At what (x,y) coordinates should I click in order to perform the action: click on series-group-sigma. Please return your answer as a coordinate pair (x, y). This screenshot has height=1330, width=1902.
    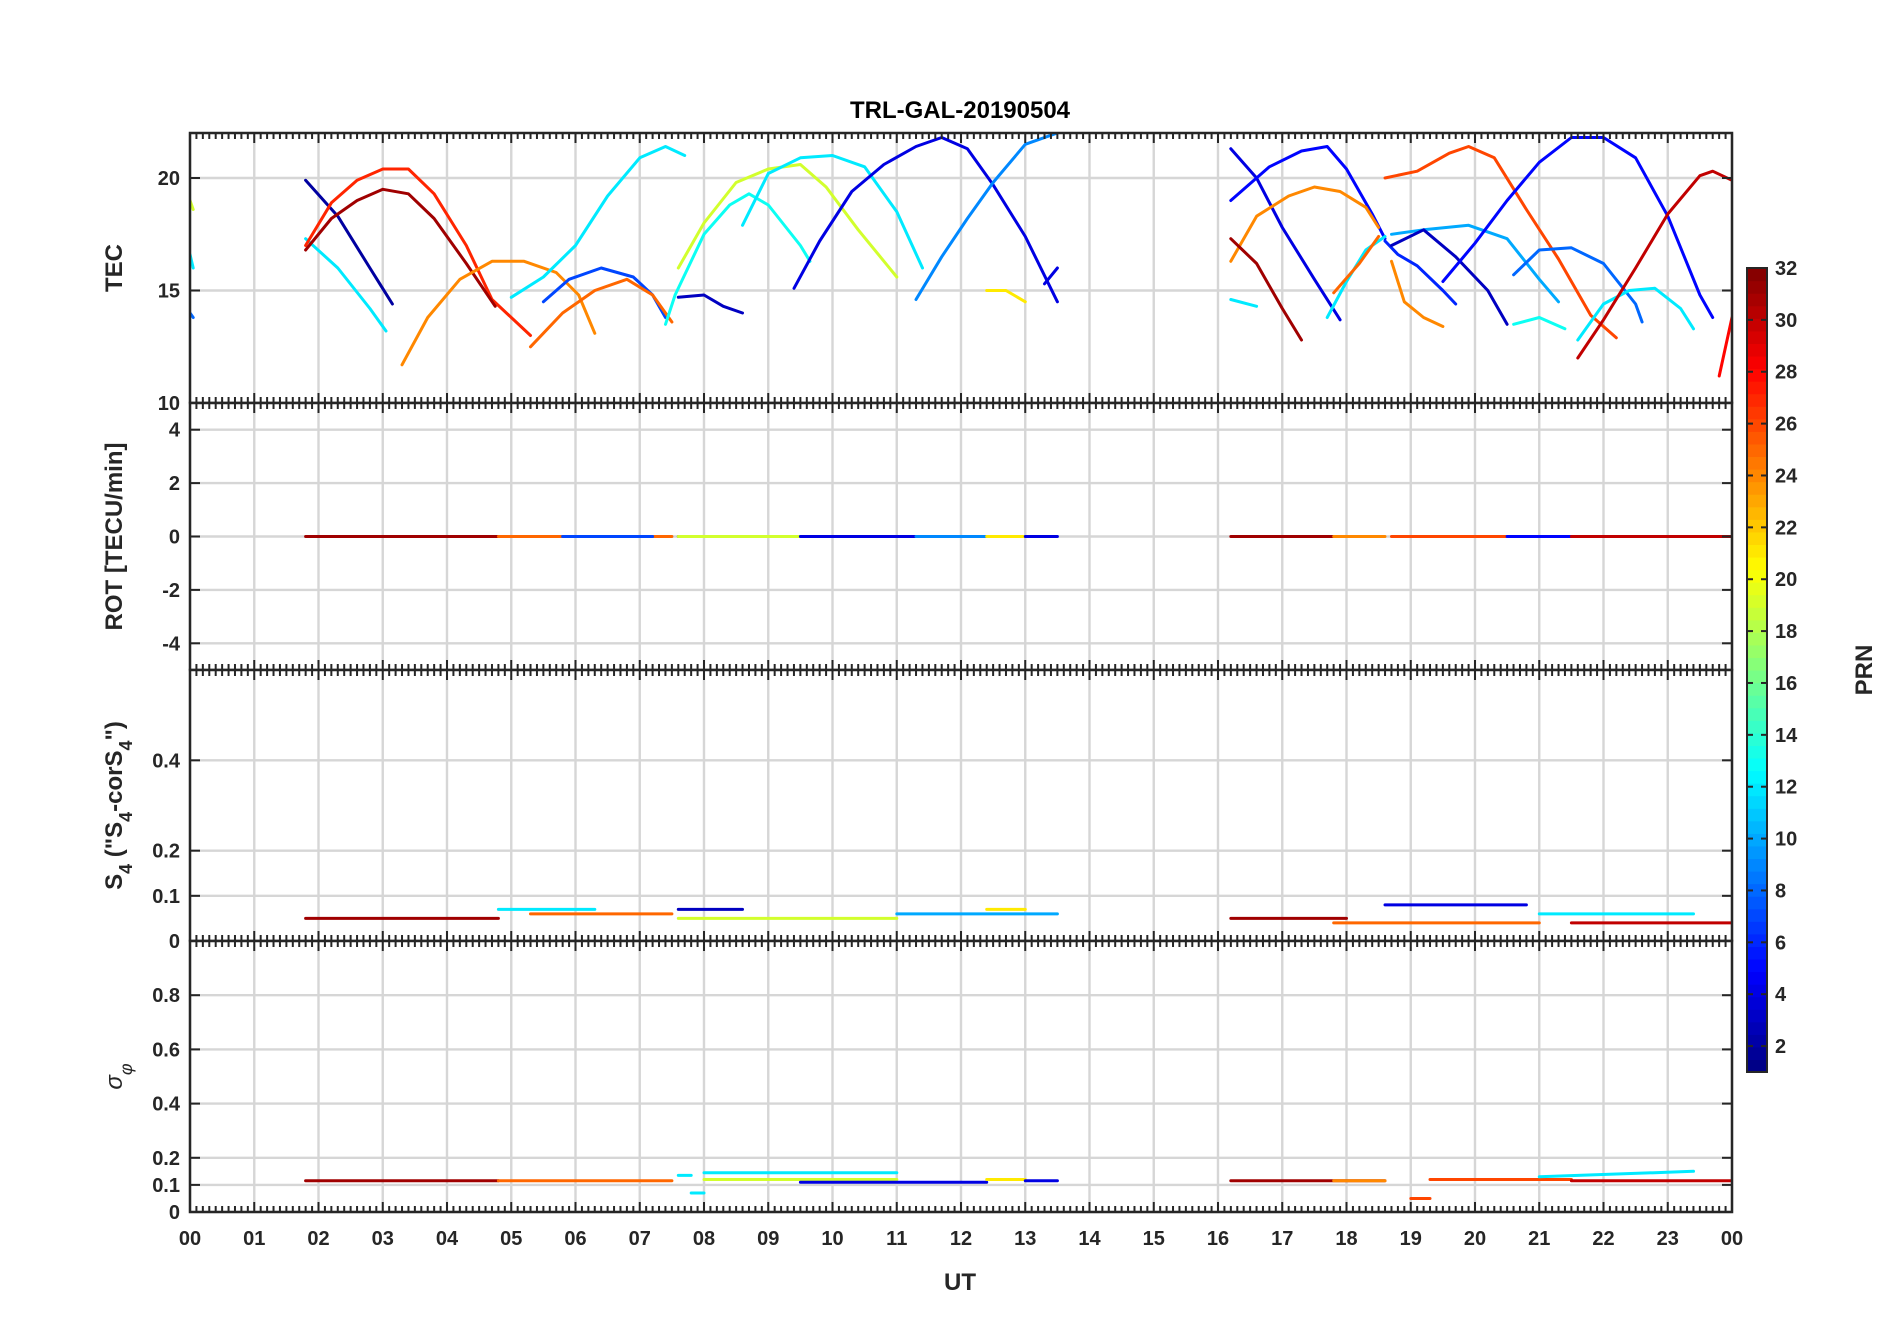
    Looking at the image, I should click on (1018, 1184).